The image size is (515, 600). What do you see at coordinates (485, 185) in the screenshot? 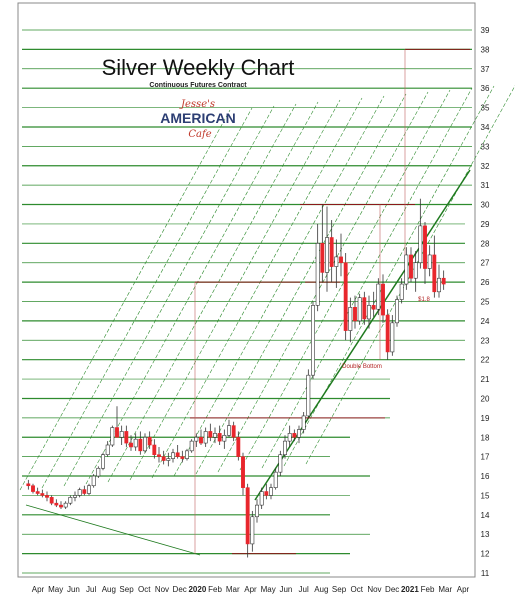
I see `y-tick-label: 31` at bounding box center [485, 185].